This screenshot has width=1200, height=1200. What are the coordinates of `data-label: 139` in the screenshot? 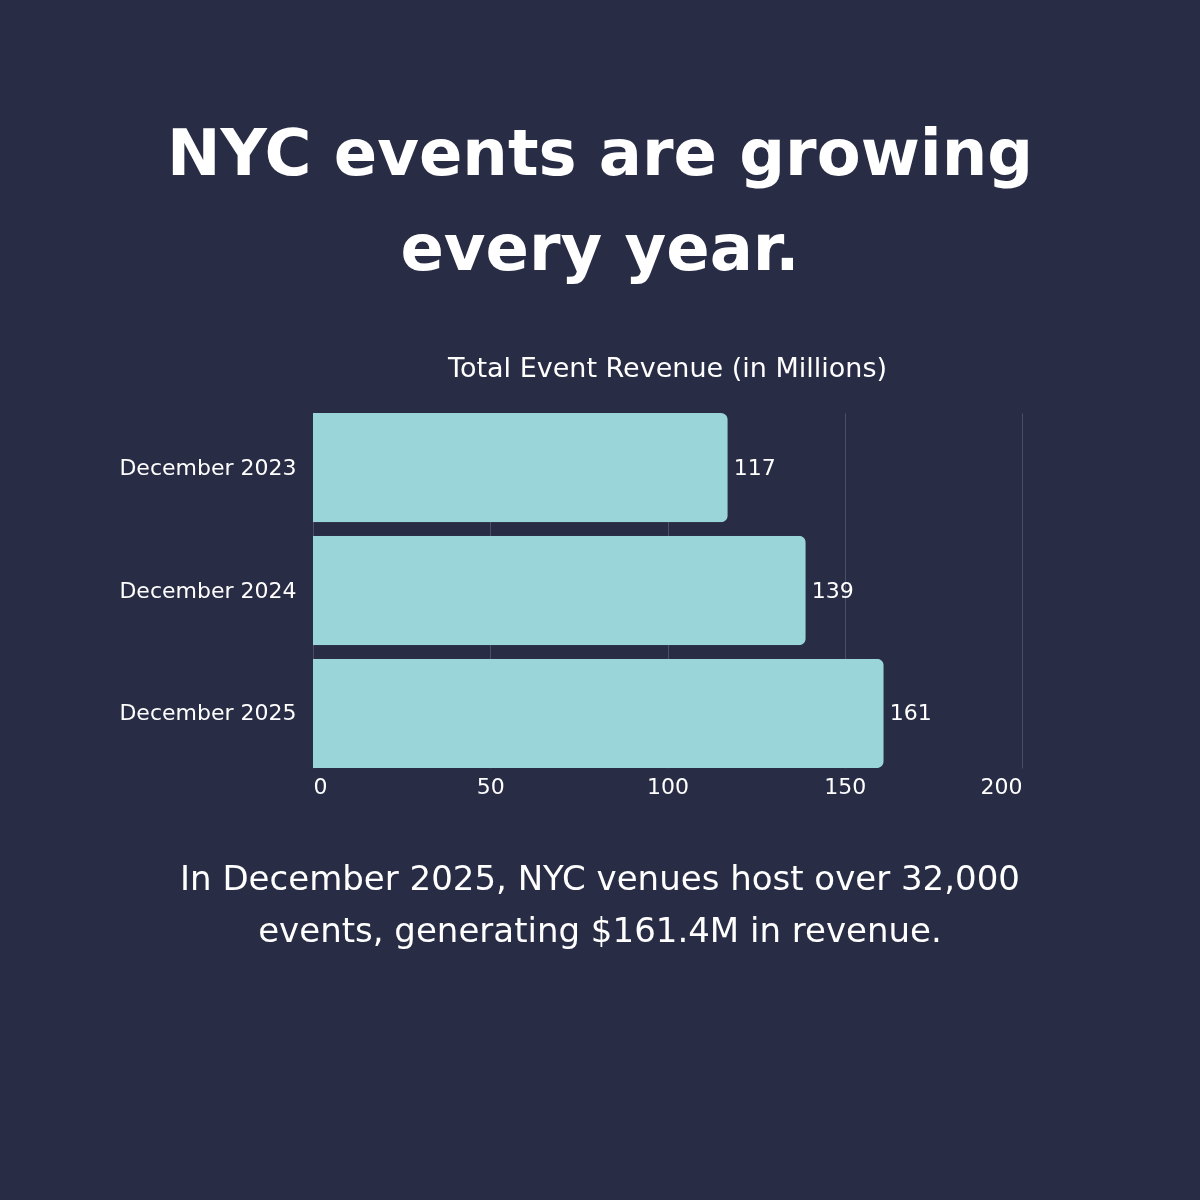 It's located at (832, 590).